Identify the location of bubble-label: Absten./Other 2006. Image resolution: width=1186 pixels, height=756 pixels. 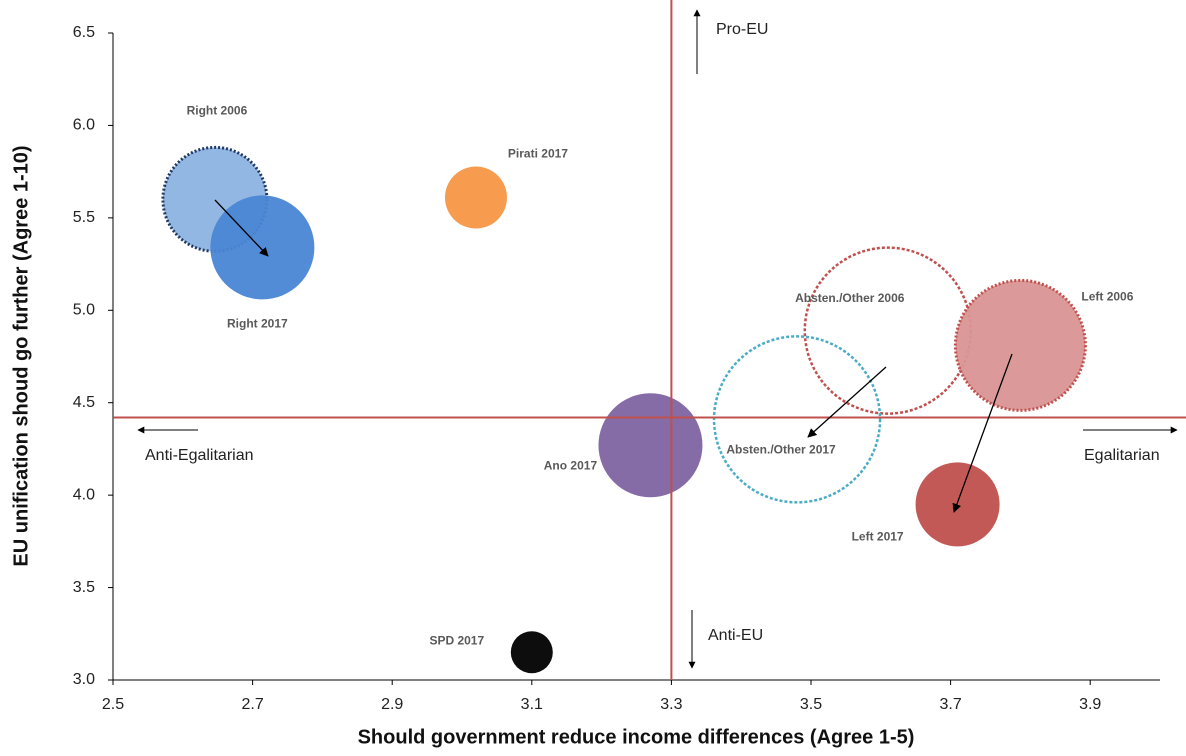
(850, 298).